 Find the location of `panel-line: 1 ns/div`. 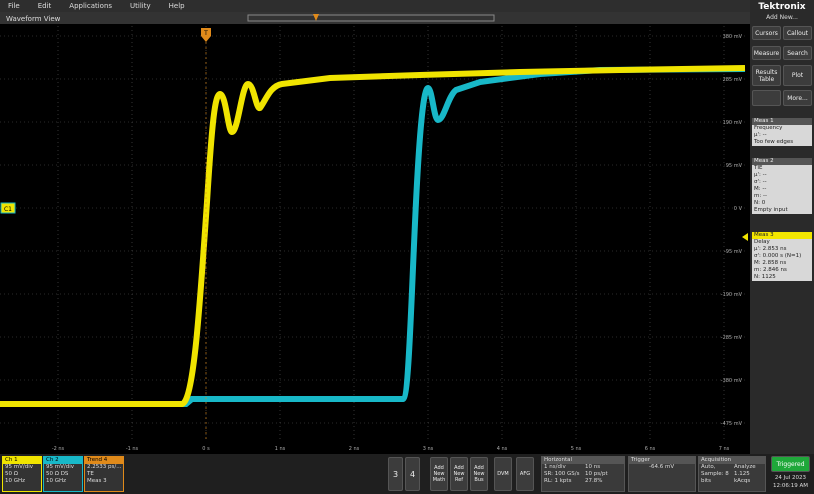

panel-line: 1 ns/div is located at coordinates (555, 467).